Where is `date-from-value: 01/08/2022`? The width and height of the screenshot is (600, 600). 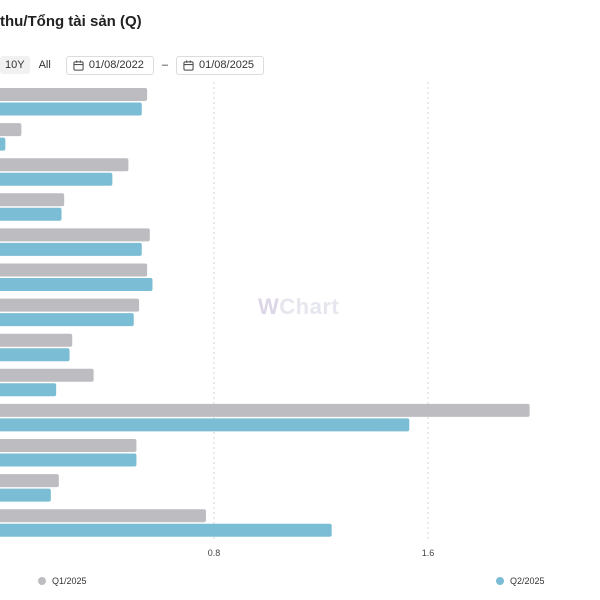 date-from-value: 01/08/2022 is located at coordinates (116, 65).